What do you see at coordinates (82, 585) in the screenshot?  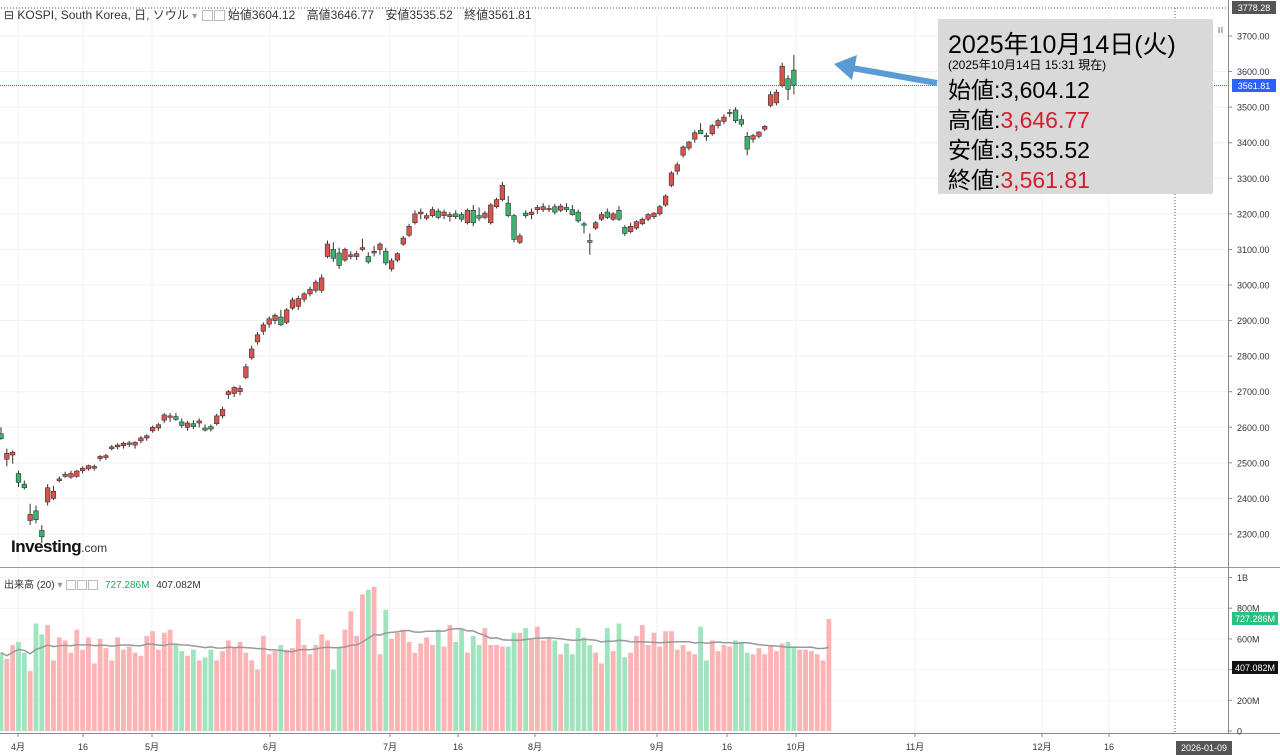 I see `volume-visibility-icon` at bounding box center [82, 585].